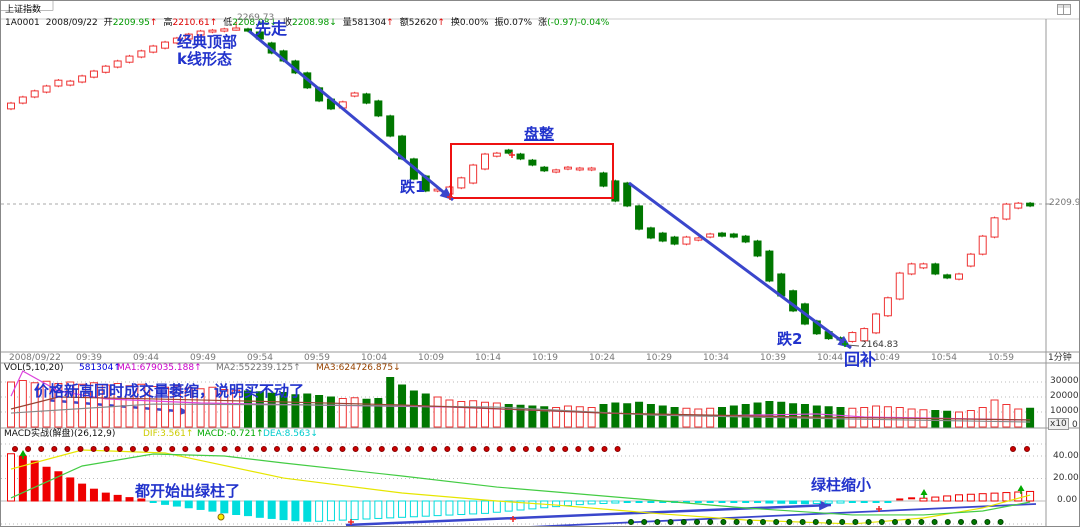 This screenshot has width=1080, height=527. What do you see at coordinates (89, 358) in the screenshot?
I see `time-label: 09:39` at bounding box center [89, 358].